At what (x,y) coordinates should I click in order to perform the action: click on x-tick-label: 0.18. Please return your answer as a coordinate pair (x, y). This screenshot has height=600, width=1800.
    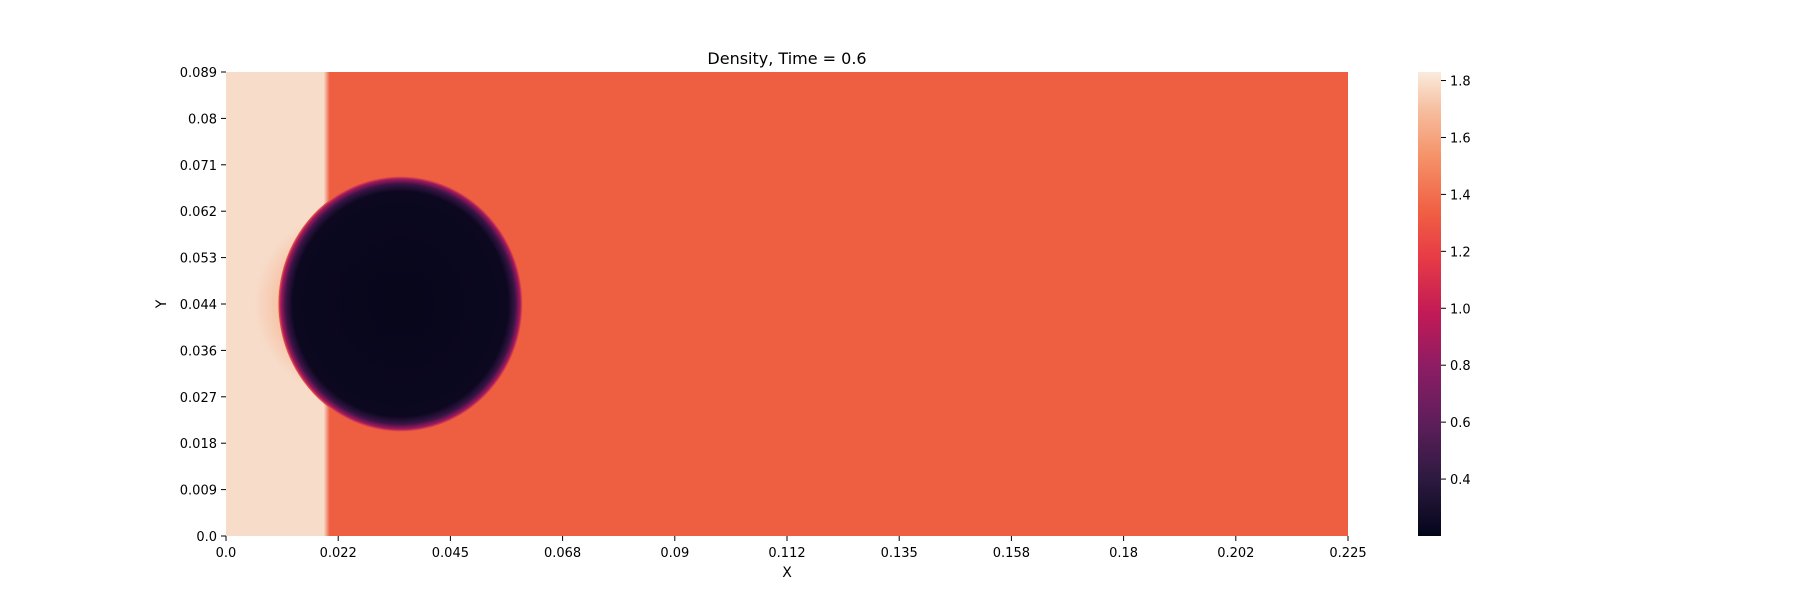
    Looking at the image, I should click on (1123, 553).